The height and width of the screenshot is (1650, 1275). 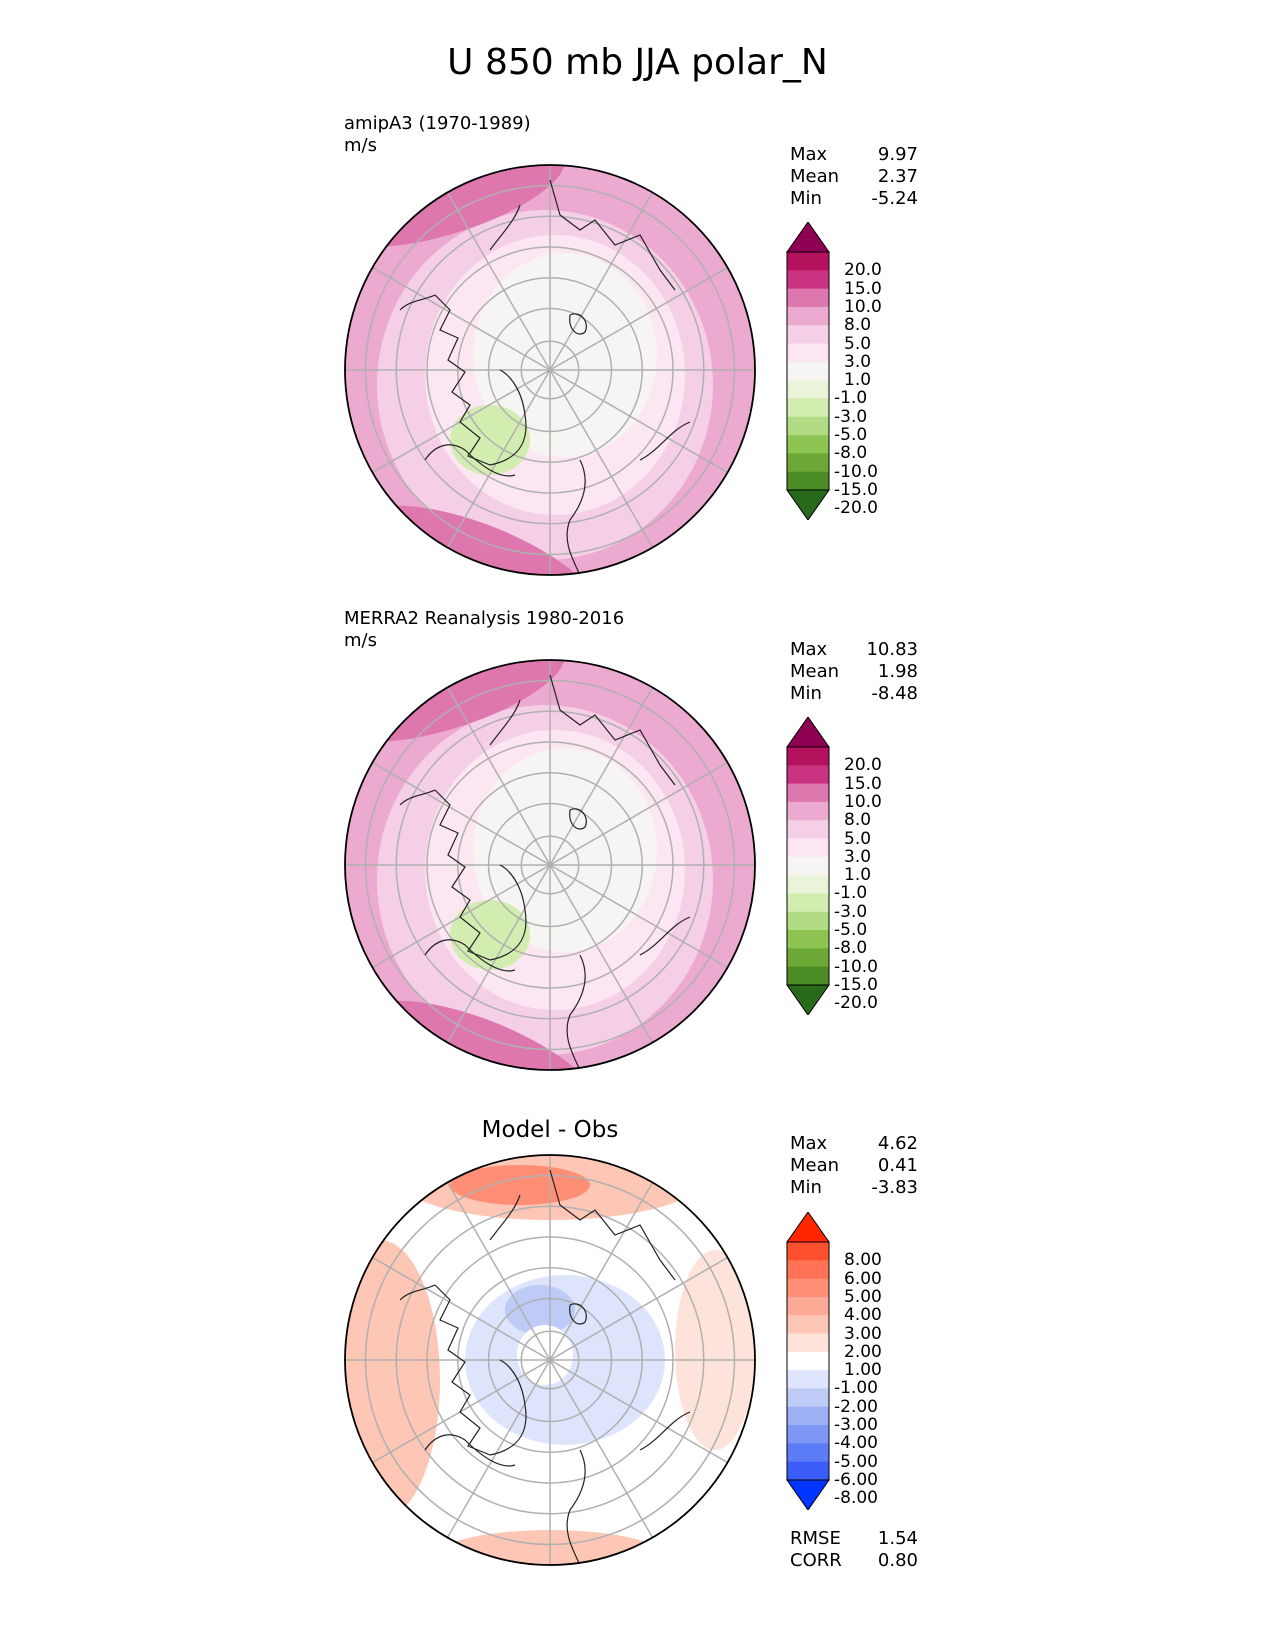 What do you see at coordinates (856, 966) in the screenshot?
I see `colorbar-tick-label: -10.0` at bounding box center [856, 966].